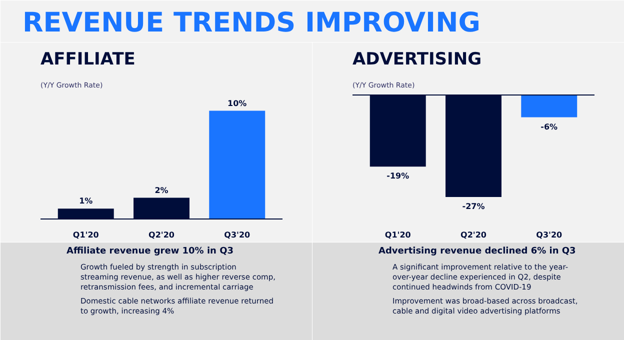  What do you see at coordinates (86, 201) in the screenshot?
I see `data-label: 1%` at bounding box center [86, 201].